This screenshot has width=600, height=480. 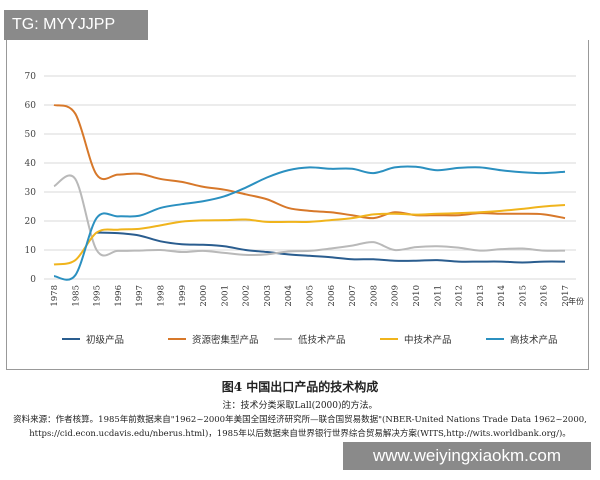 I want to click on y-tick-label: 40, so click(x=31, y=164).